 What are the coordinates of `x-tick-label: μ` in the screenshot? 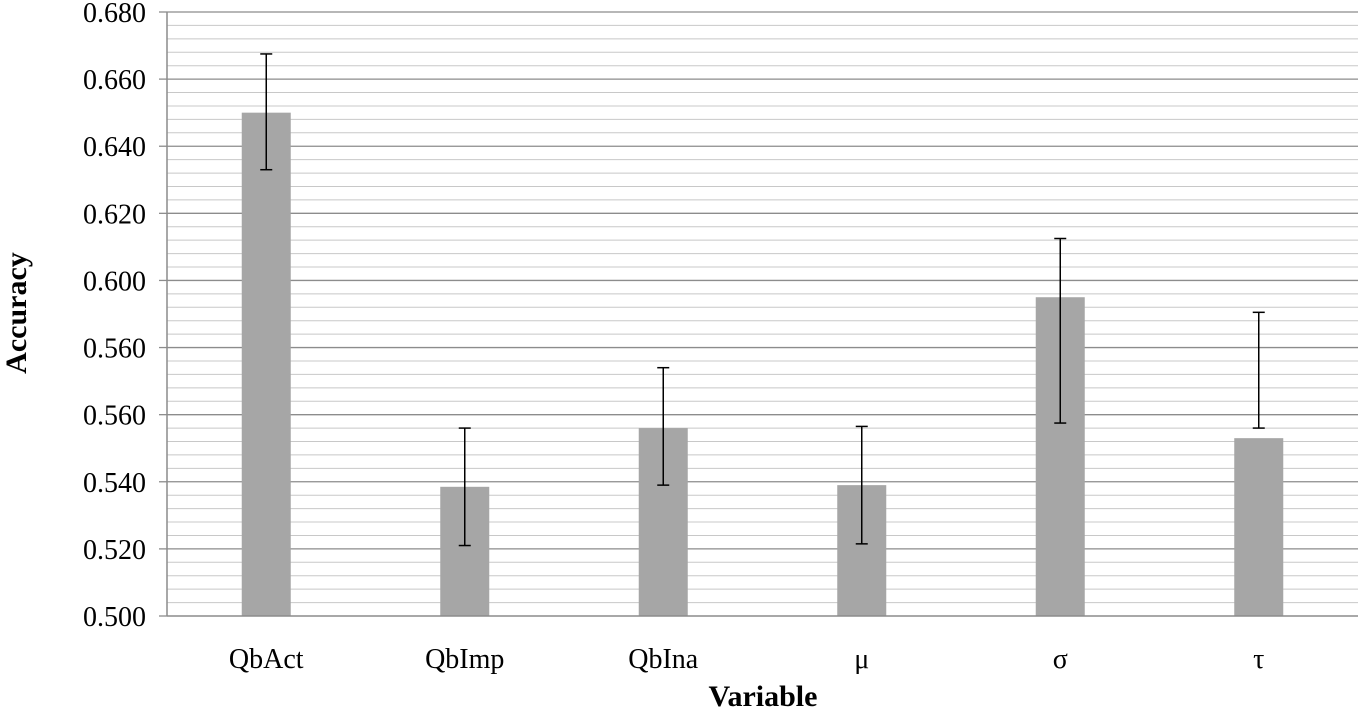 It's located at (861, 659).